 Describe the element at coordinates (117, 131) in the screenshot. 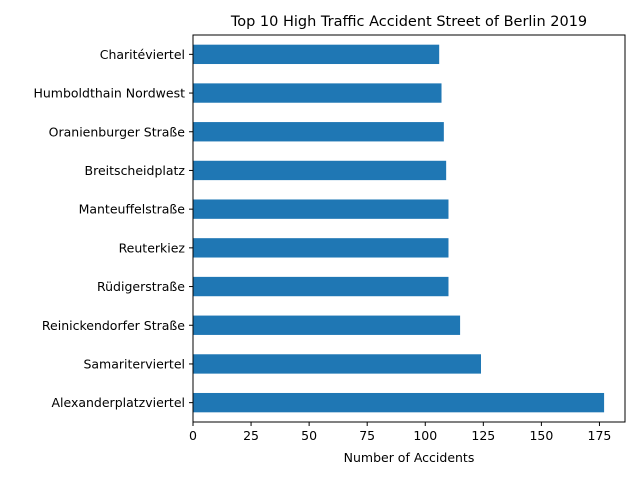

I see `y-tick-label: Oranienburger Straße` at that location.